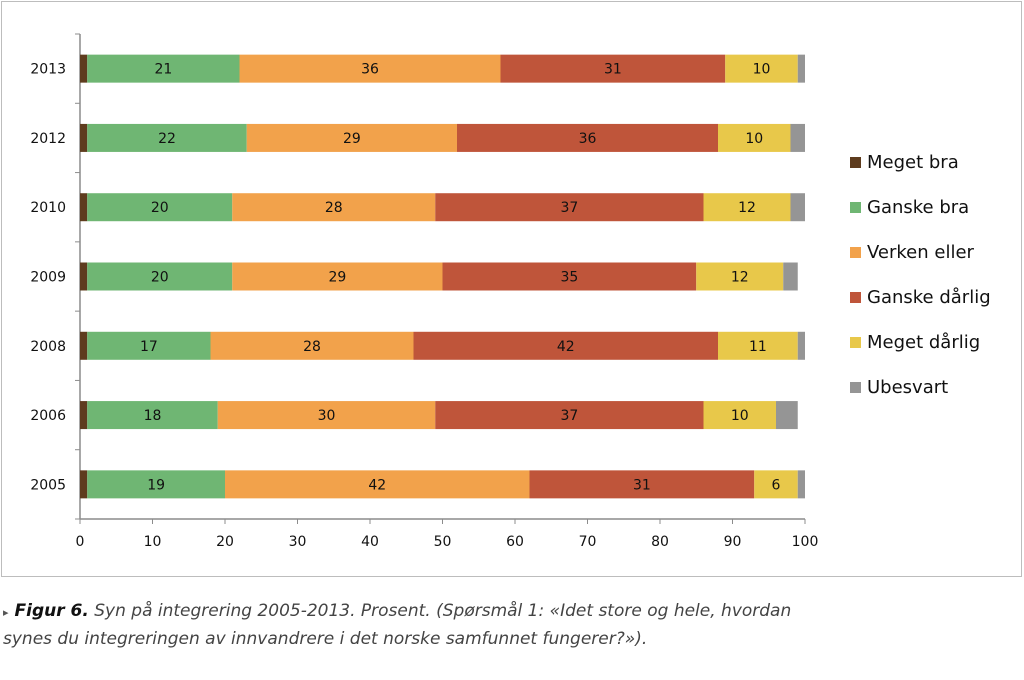 Image resolution: width=1024 pixels, height=680 pixels. I want to click on data-label: 31, so click(642, 485).